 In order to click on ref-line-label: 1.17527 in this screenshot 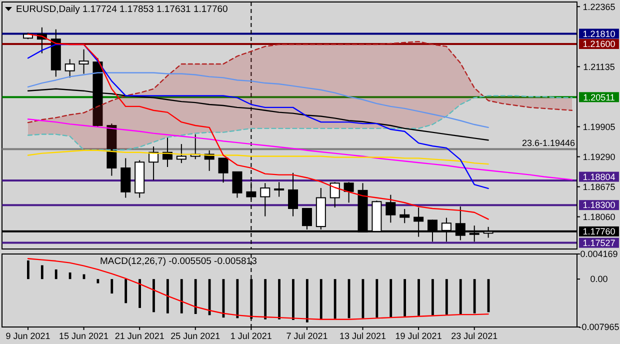, I will do `click(599, 243)`.